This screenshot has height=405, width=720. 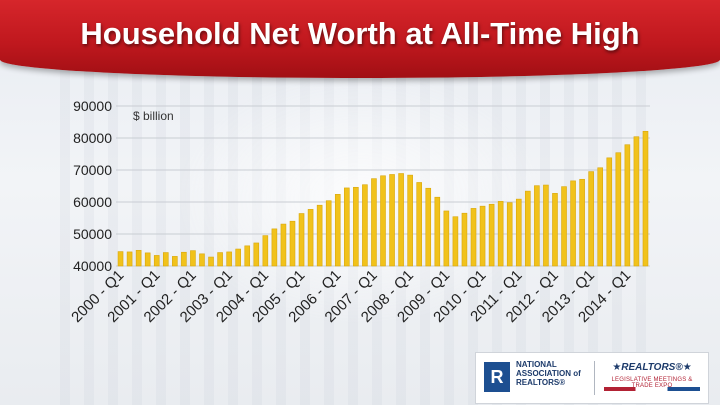 I want to click on unit-label: $ billion, so click(x=153, y=116).